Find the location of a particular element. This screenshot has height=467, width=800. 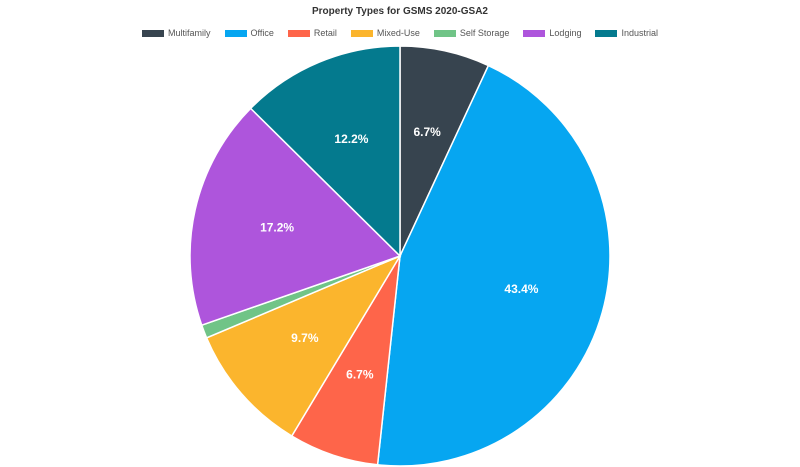

legend-label: Self Storage is located at coordinates (484, 33).